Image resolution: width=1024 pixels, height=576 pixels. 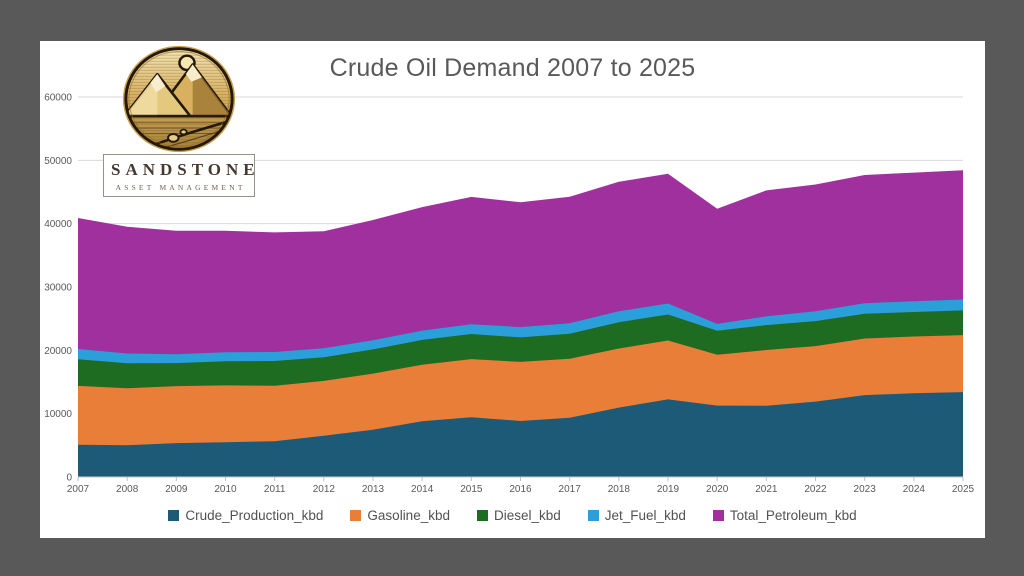 I want to click on legend-item-Total_Petroleum_kbd: Total_Petroleum_kbd, so click(x=784, y=515).